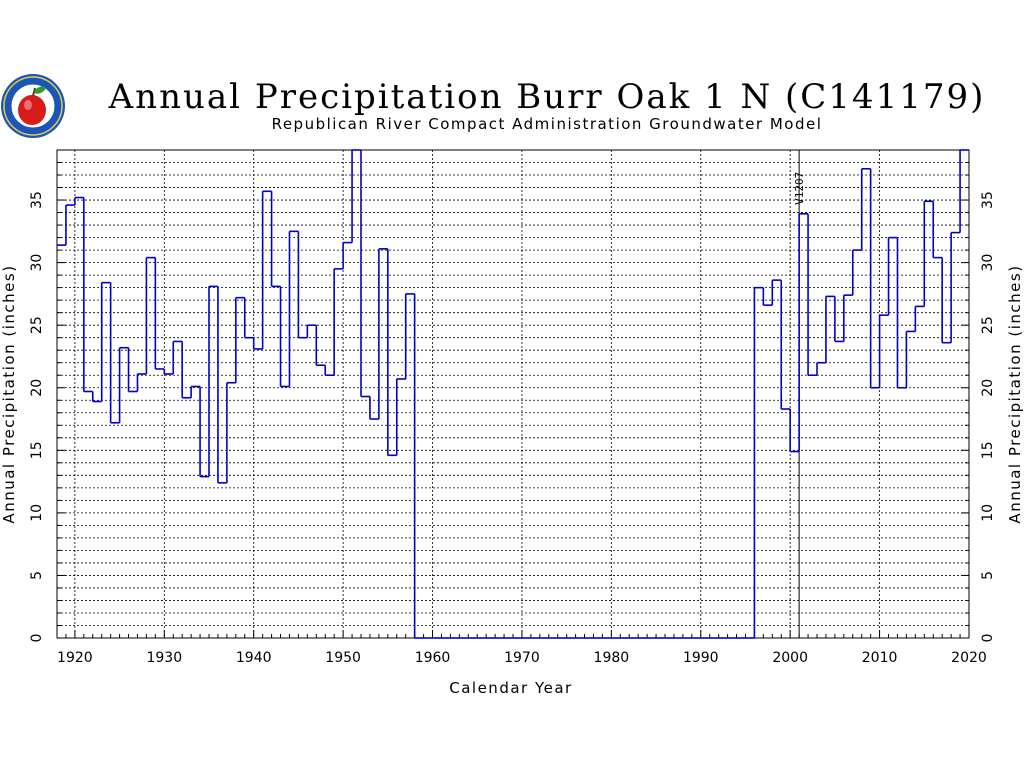  What do you see at coordinates (988, 263) in the screenshot?
I see `y2-tick-label: 30` at bounding box center [988, 263].